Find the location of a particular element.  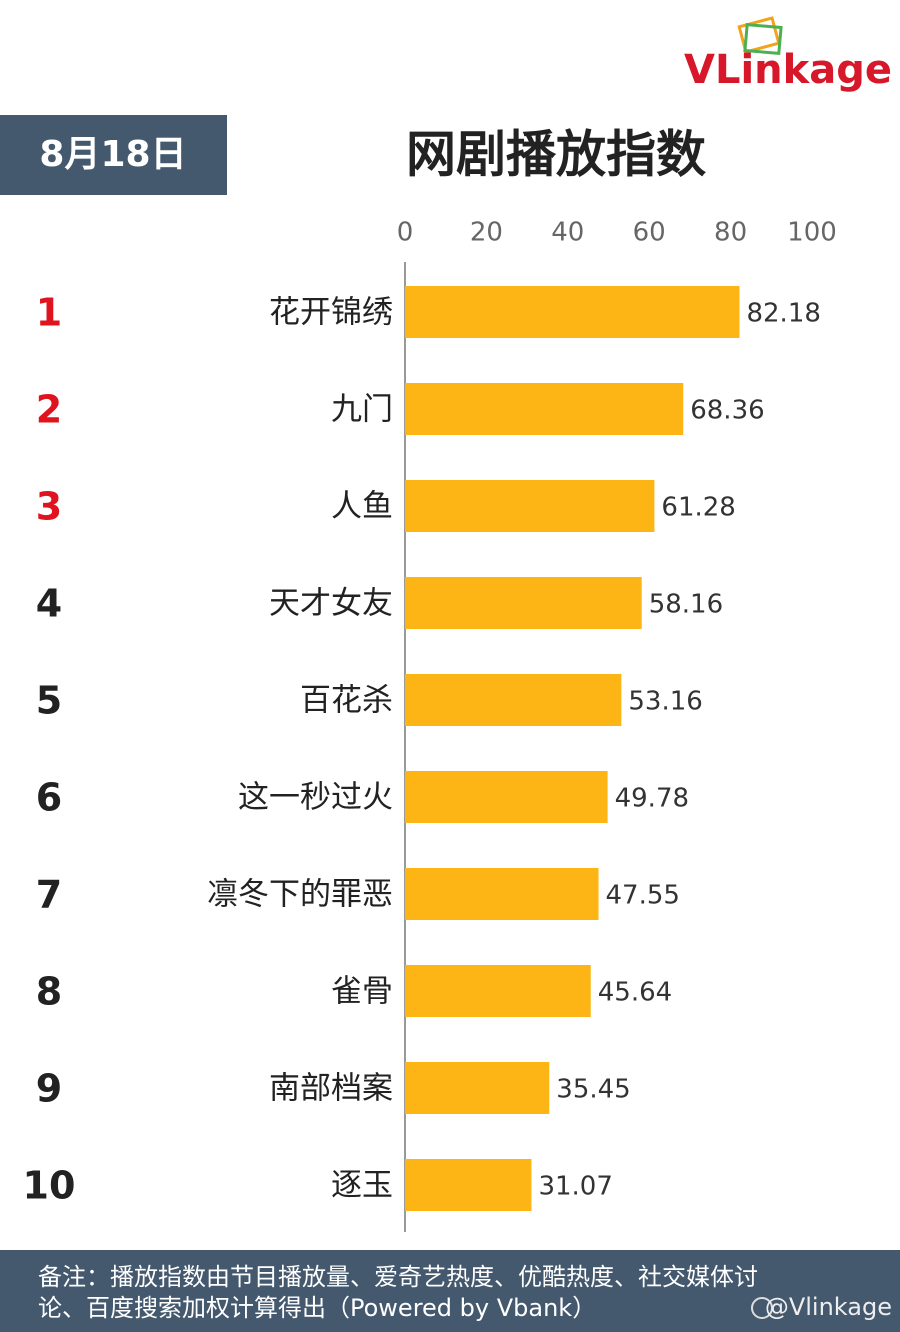

category-label: 逐玉 is located at coordinates (362, 1186).